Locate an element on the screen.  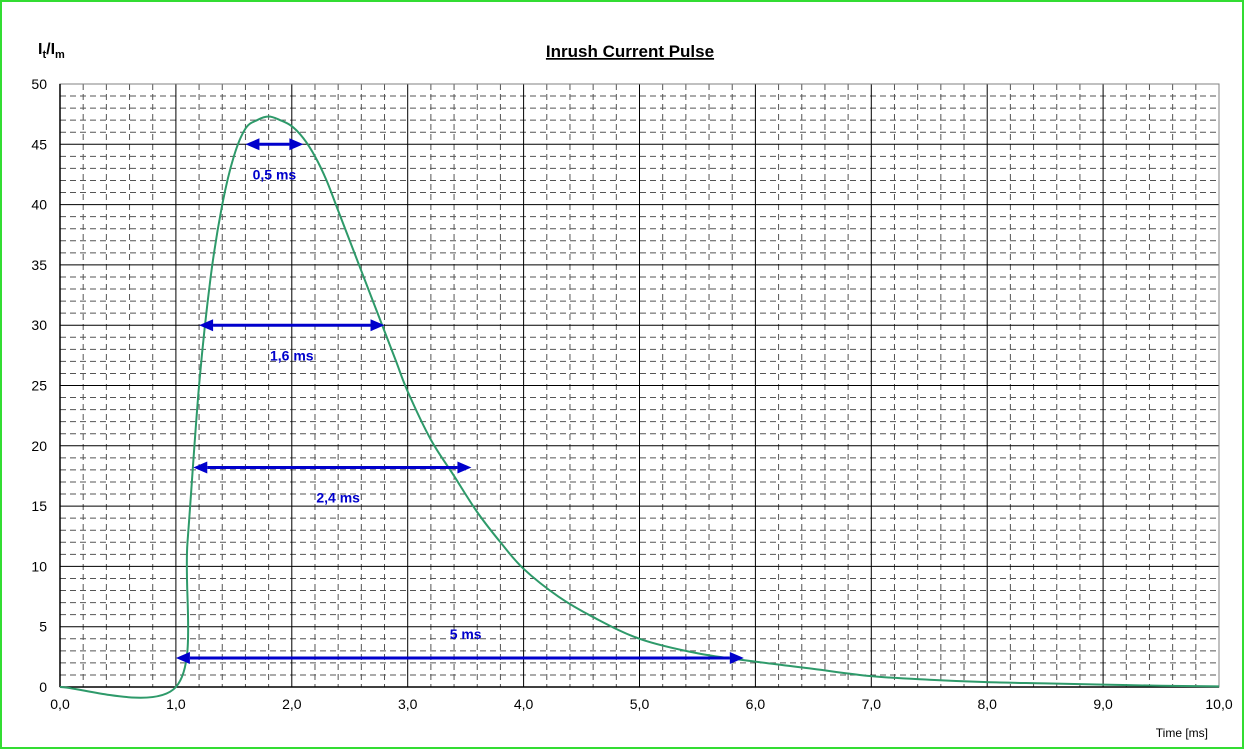
y-tick-label: 0 is located at coordinates (43, 687).